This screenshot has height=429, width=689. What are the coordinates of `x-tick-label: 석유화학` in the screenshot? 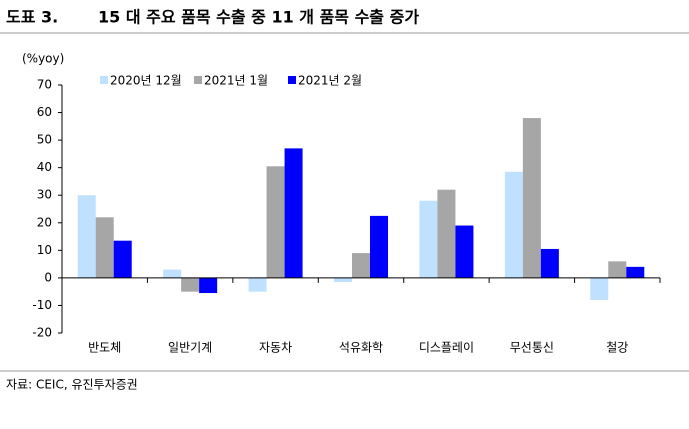 It's located at (361, 348).